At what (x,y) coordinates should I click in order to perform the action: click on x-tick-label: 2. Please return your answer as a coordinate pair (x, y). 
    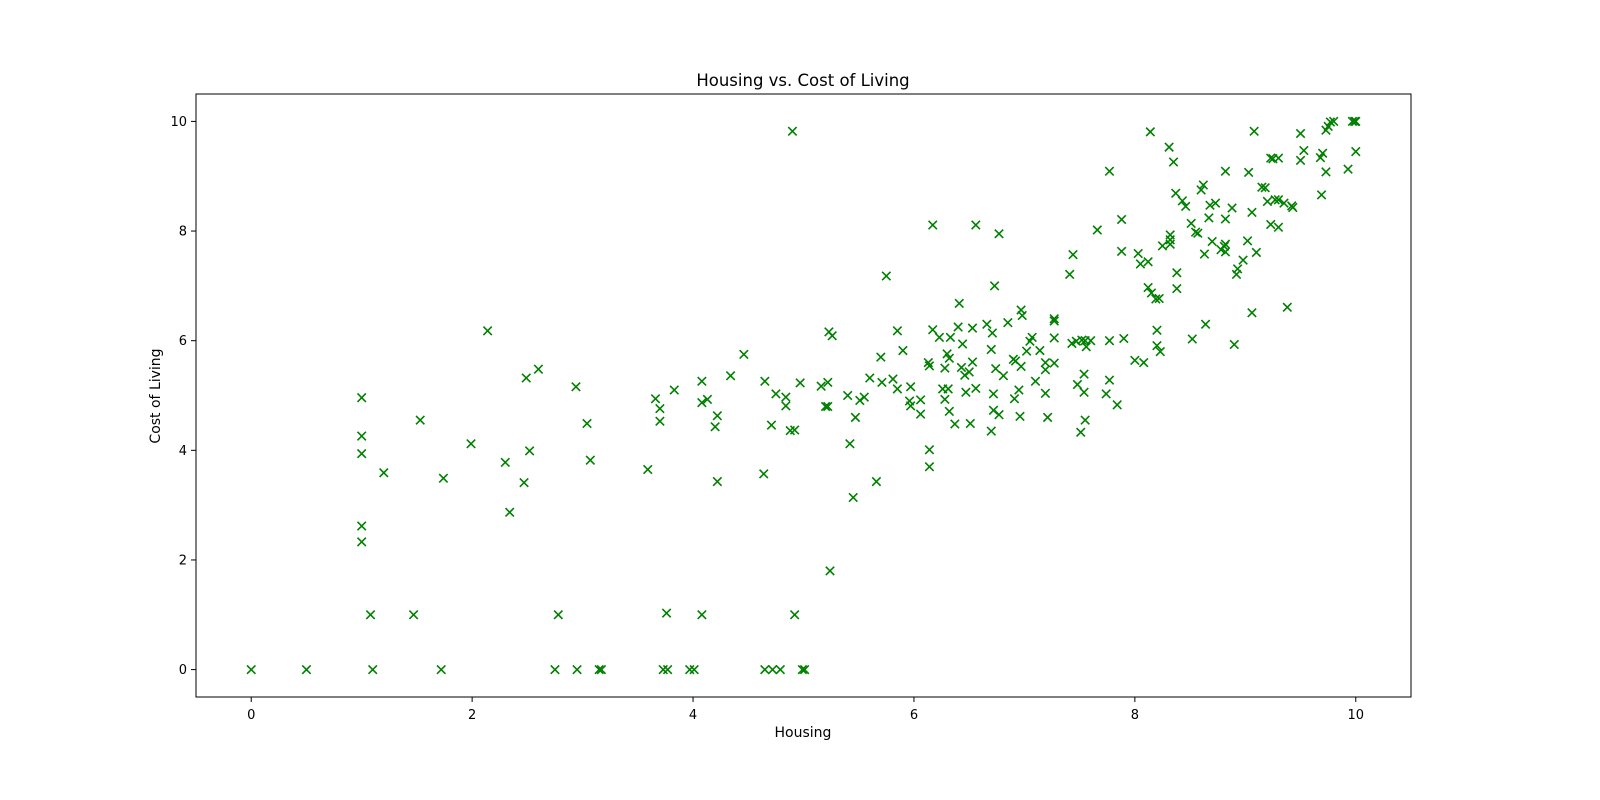
    Looking at the image, I should click on (472, 715).